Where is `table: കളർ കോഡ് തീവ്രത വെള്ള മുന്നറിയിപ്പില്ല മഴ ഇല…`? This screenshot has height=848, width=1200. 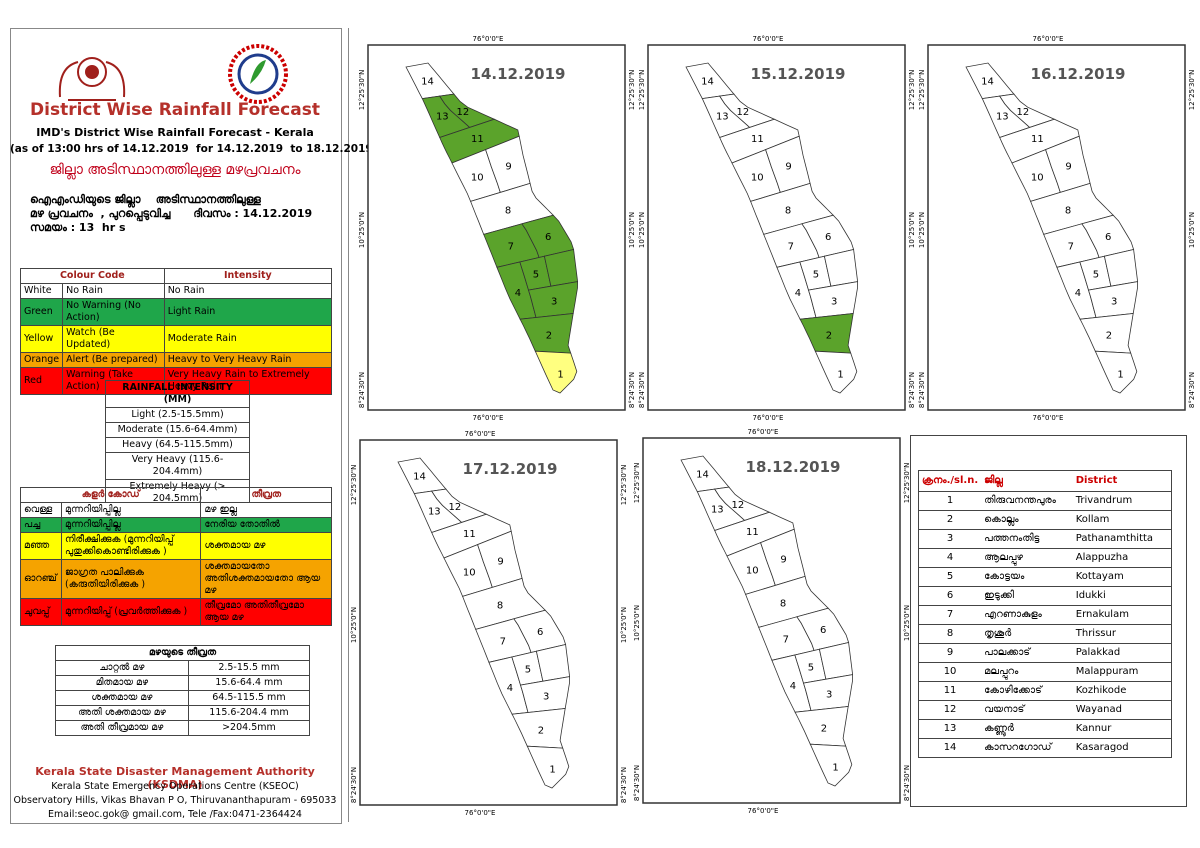
table: കളർ കോഡ് തീവ്രത വെള്ള മുന്നറിയിപ്പില്ല മഴ ഇല… is located at coordinates (175, 556).